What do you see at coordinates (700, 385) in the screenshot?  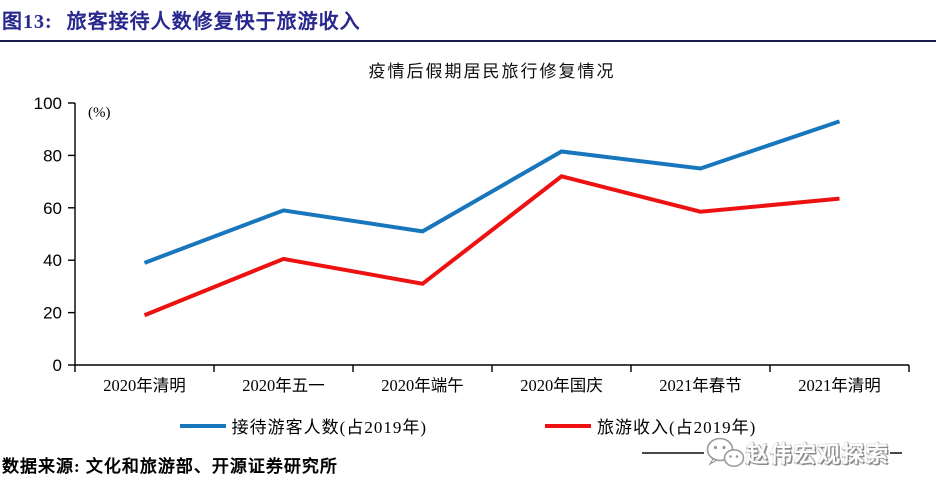 I see `x-category-label: 2021年春节` at bounding box center [700, 385].